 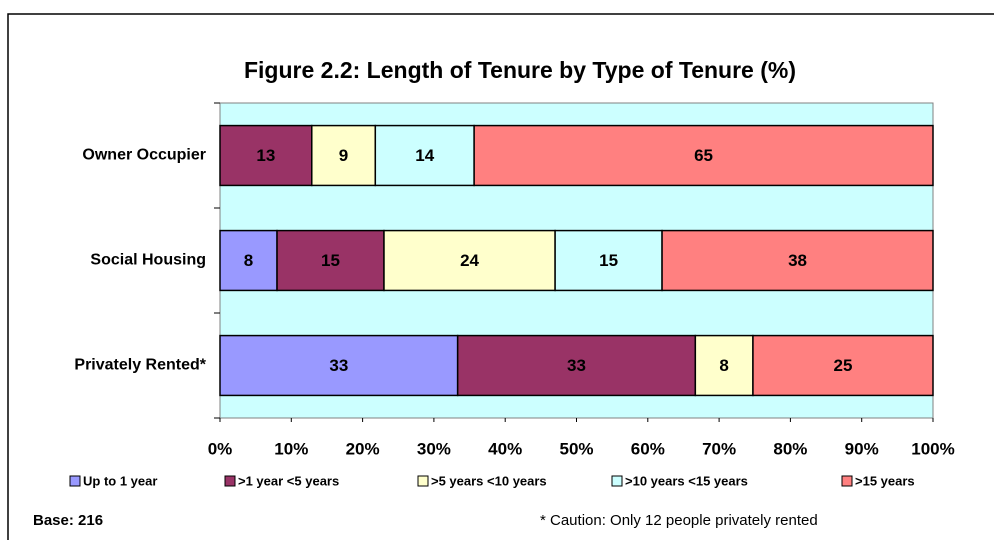 I want to click on x-tick-label: 0%, so click(x=220, y=448).